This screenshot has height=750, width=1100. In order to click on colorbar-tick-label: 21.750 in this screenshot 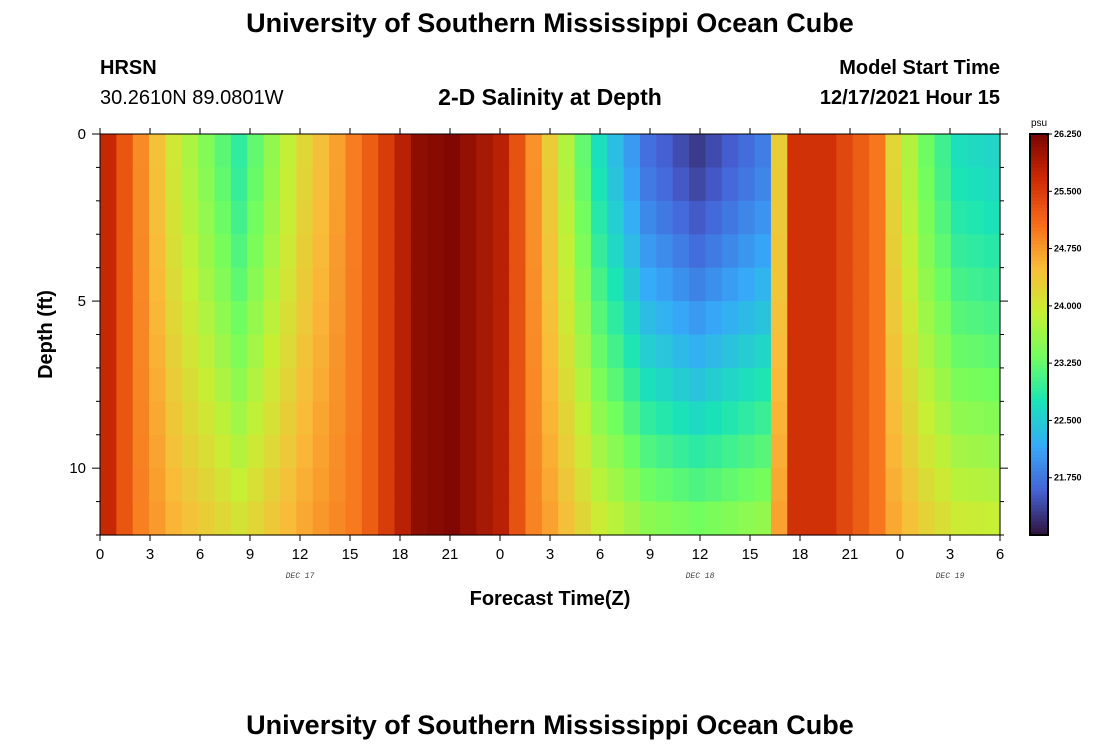, I will do `click(1068, 478)`.